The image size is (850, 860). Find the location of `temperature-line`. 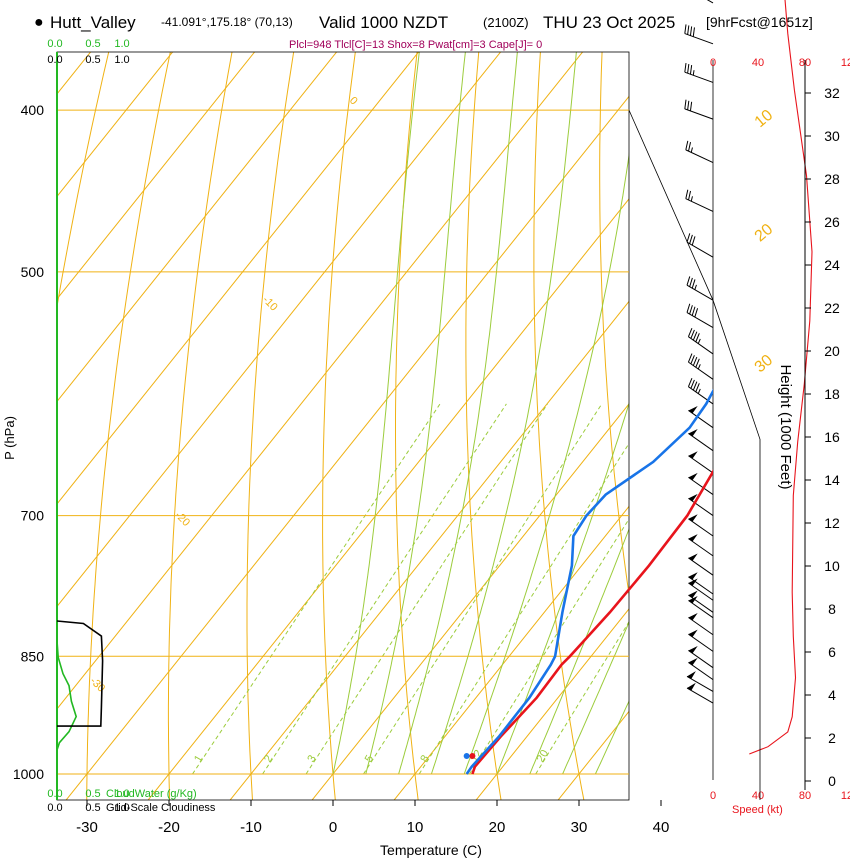

temperature-line is located at coordinates (592, 622).